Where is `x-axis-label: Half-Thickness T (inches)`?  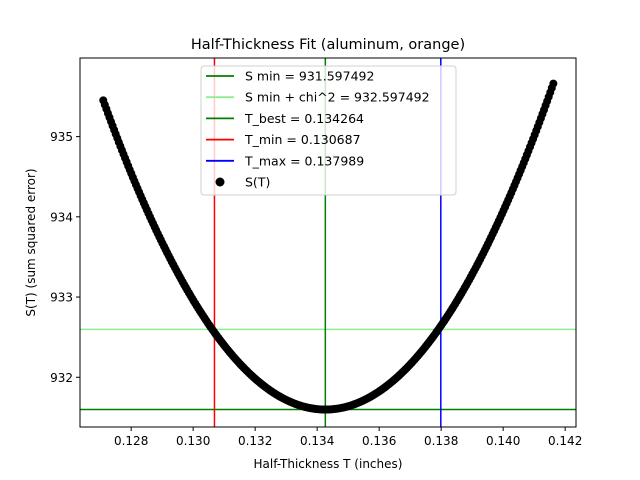 x-axis-label: Half-Thickness T (inches) is located at coordinates (328, 464).